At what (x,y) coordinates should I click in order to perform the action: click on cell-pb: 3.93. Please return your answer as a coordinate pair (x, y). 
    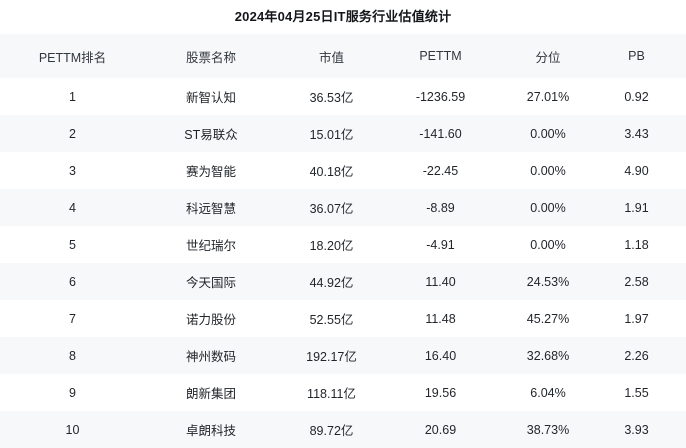
    Looking at the image, I should click on (644, 429).